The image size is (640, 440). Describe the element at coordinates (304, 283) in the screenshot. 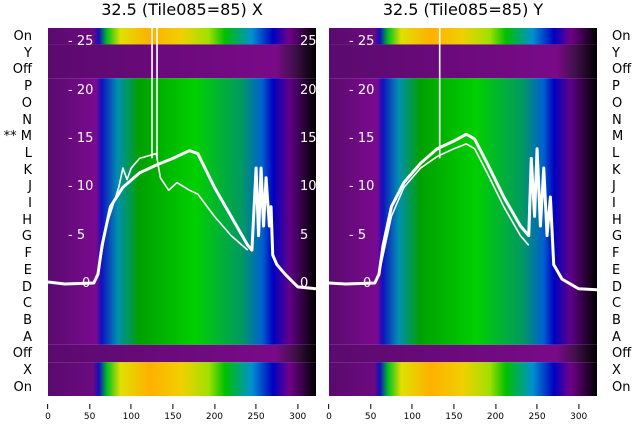

I see `y-tick-label-overlap: 0` at that location.